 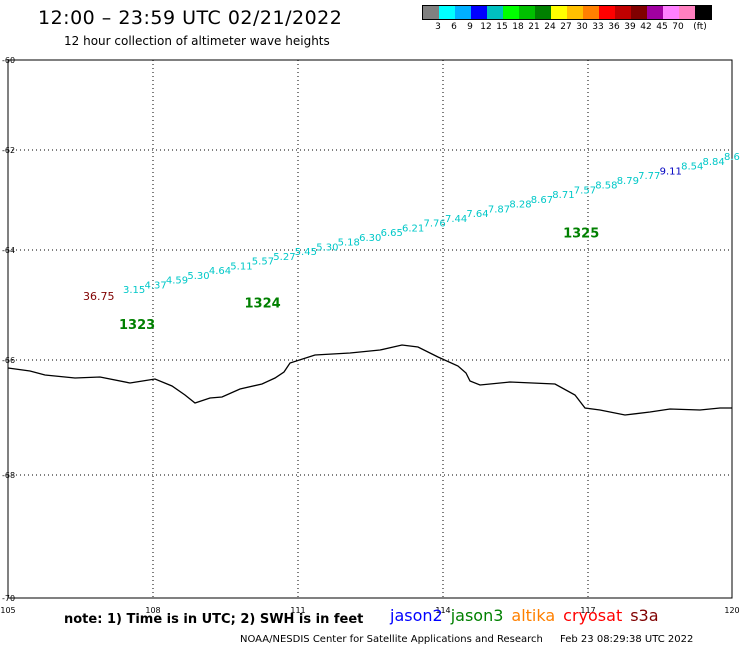 What do you see at coordinates (534, 27) in the screenshot?
I see `legend-label-6: 21` at bounding box center [534, 27].